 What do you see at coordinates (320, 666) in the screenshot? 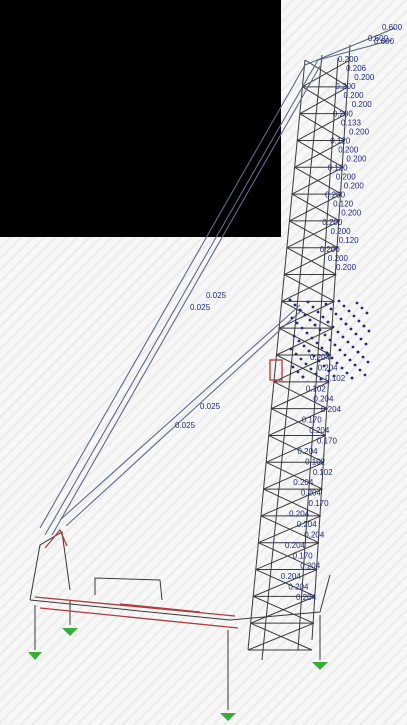
I see `support-right` at bounding box center [320, 666].